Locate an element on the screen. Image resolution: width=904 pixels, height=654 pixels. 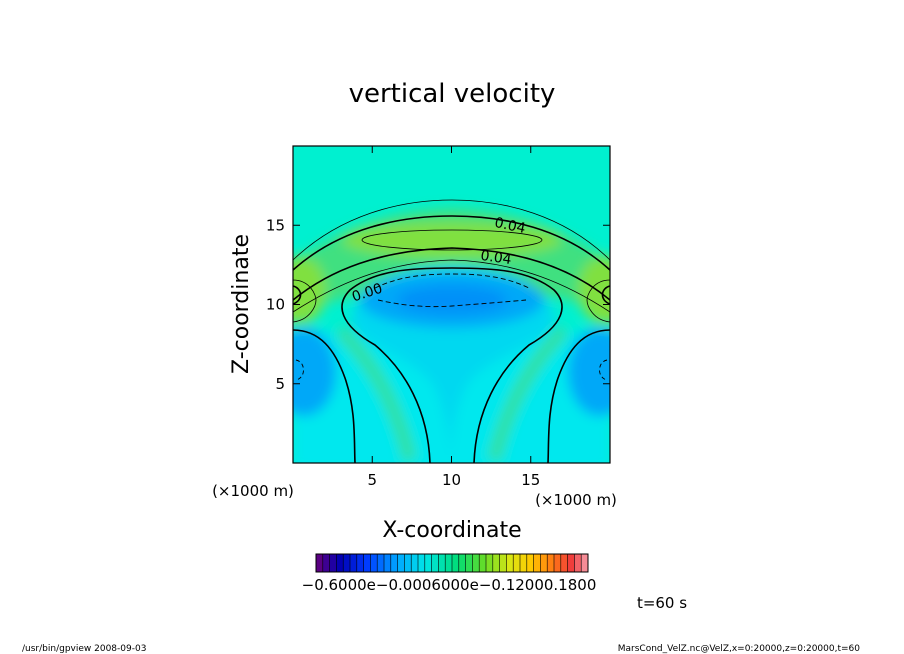
y-axis-unit: (×1000 m) is located at coordinates (253, 491).